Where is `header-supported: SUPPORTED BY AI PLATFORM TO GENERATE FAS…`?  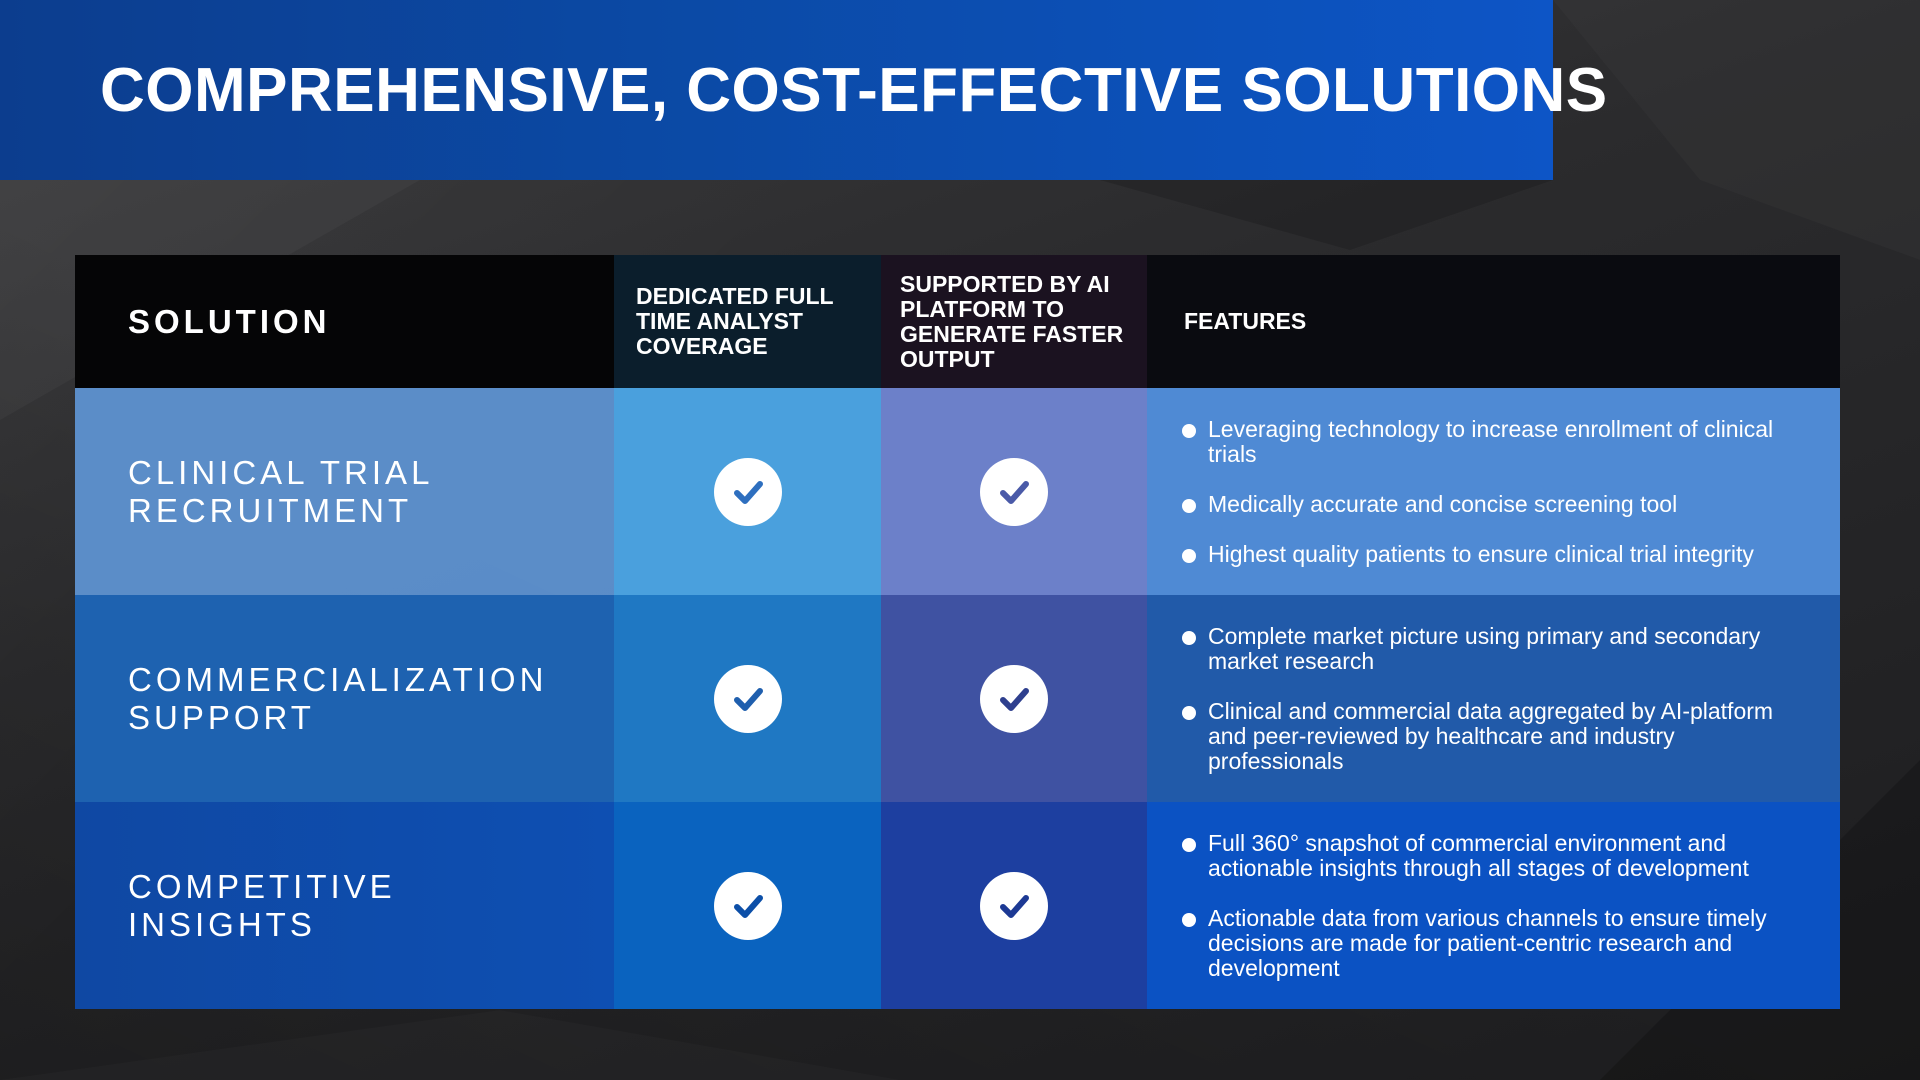 header-supported: SUPPORTED BY AI PLATFORM TO GENERATE FAS… is located at coordinates (1014, 321).